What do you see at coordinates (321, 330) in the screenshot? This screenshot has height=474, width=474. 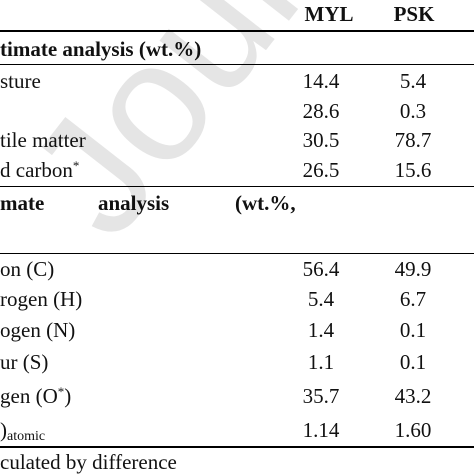 I see `myl-value: 1.4` at bounding box center [321, 330].